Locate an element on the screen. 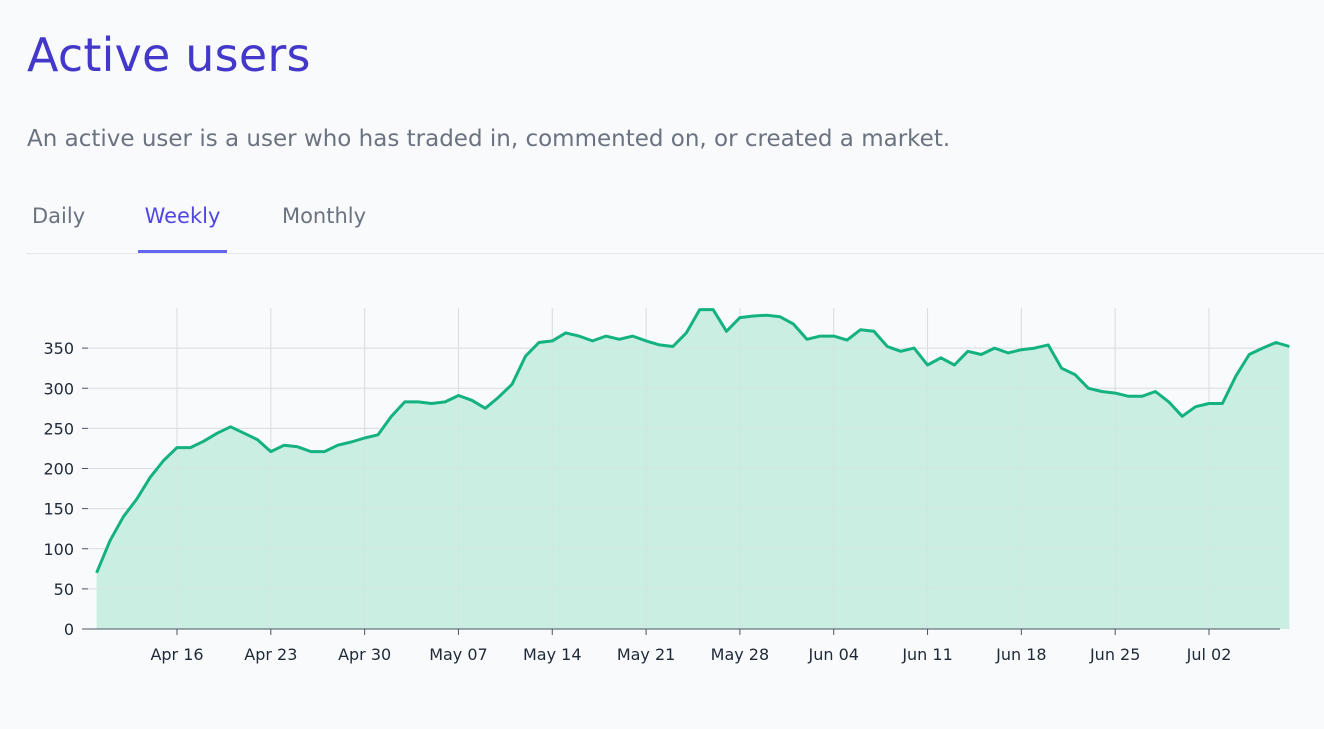 Image resolution: width=1324 pixels, height=729 pixels. page-title: Active users is located at coordinates (169, 55).